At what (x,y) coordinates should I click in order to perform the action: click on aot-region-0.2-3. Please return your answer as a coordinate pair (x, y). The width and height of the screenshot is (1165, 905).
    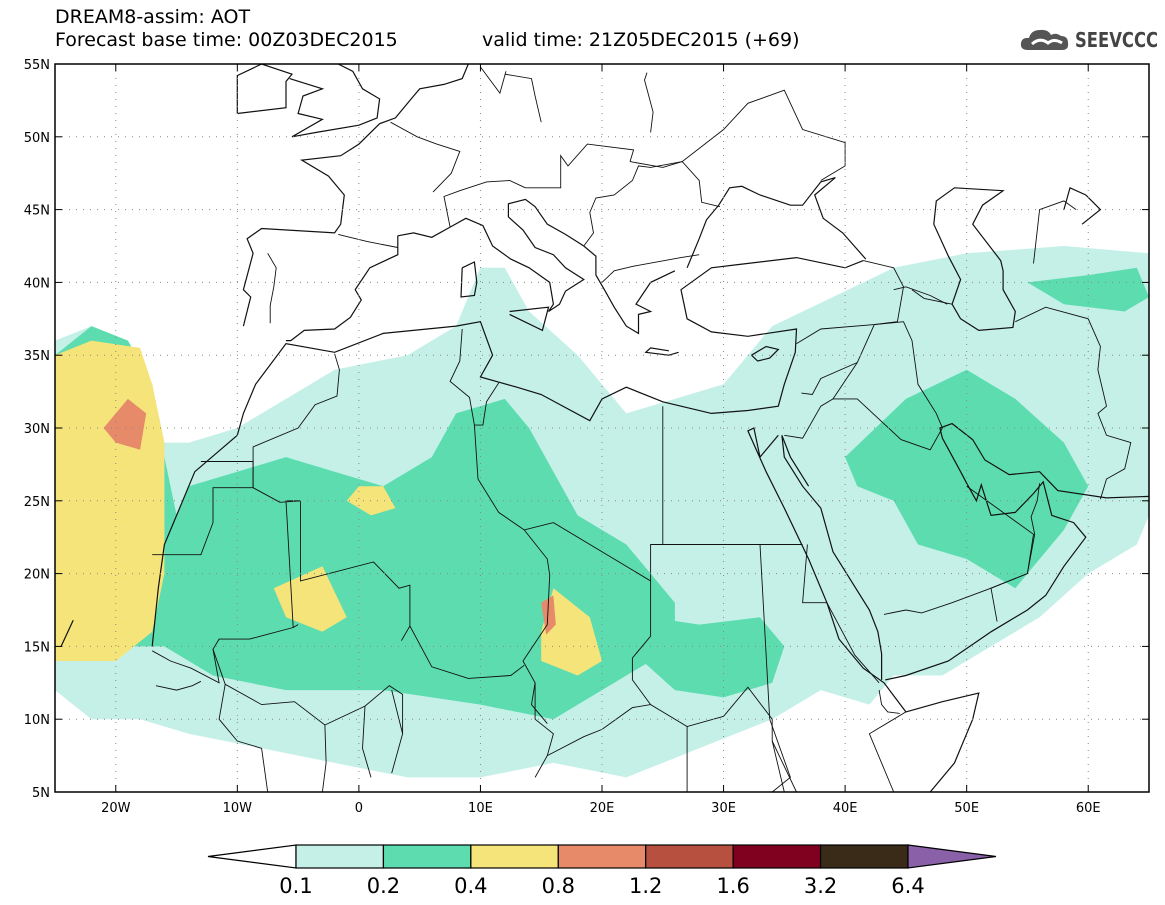
    Looking at the image, I should click on (967, 479).